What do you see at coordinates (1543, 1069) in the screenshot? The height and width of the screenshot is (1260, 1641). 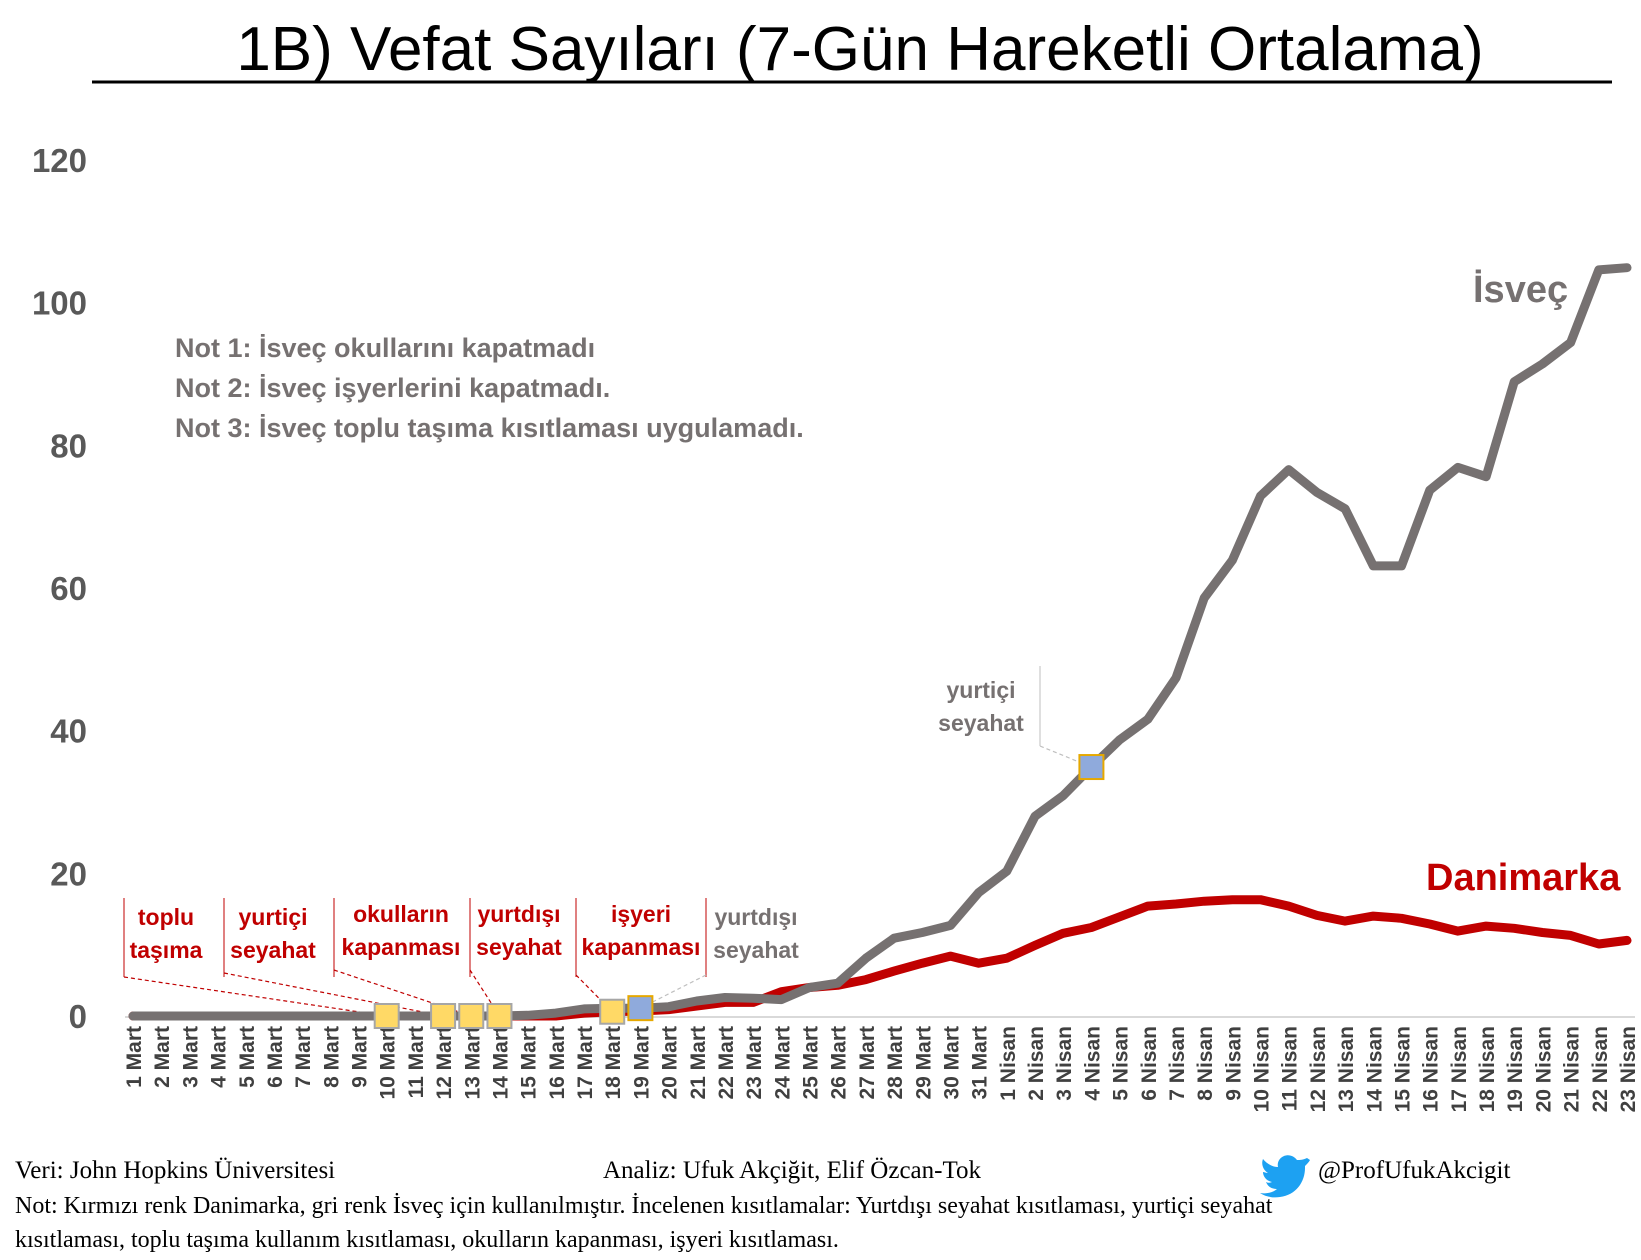 I see `x-tick-label: 20 Nisan` at bounding box center [1543, 1069].